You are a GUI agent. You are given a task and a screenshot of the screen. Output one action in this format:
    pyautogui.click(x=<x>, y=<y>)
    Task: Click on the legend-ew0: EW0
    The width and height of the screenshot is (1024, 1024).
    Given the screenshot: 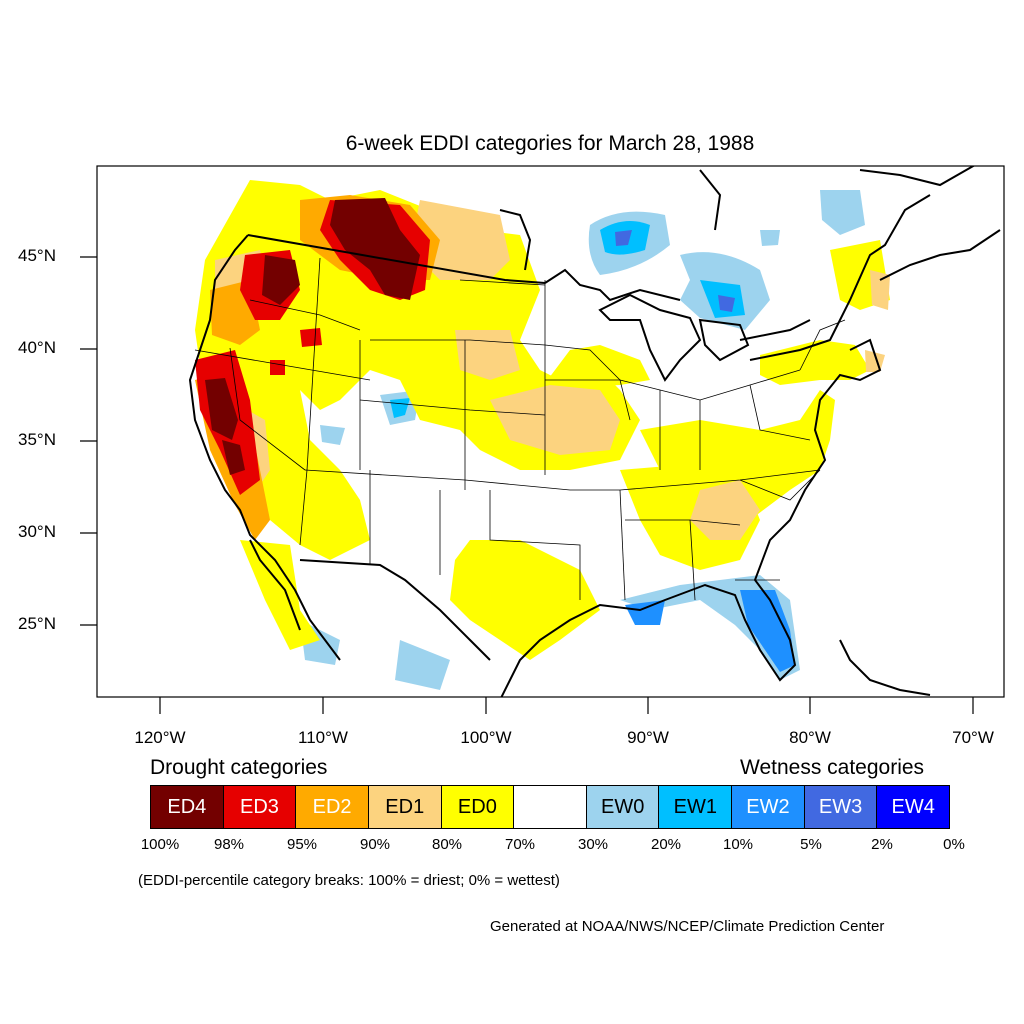 What is the action you would take?
    pyautogui.click(x=623, y=807)
    